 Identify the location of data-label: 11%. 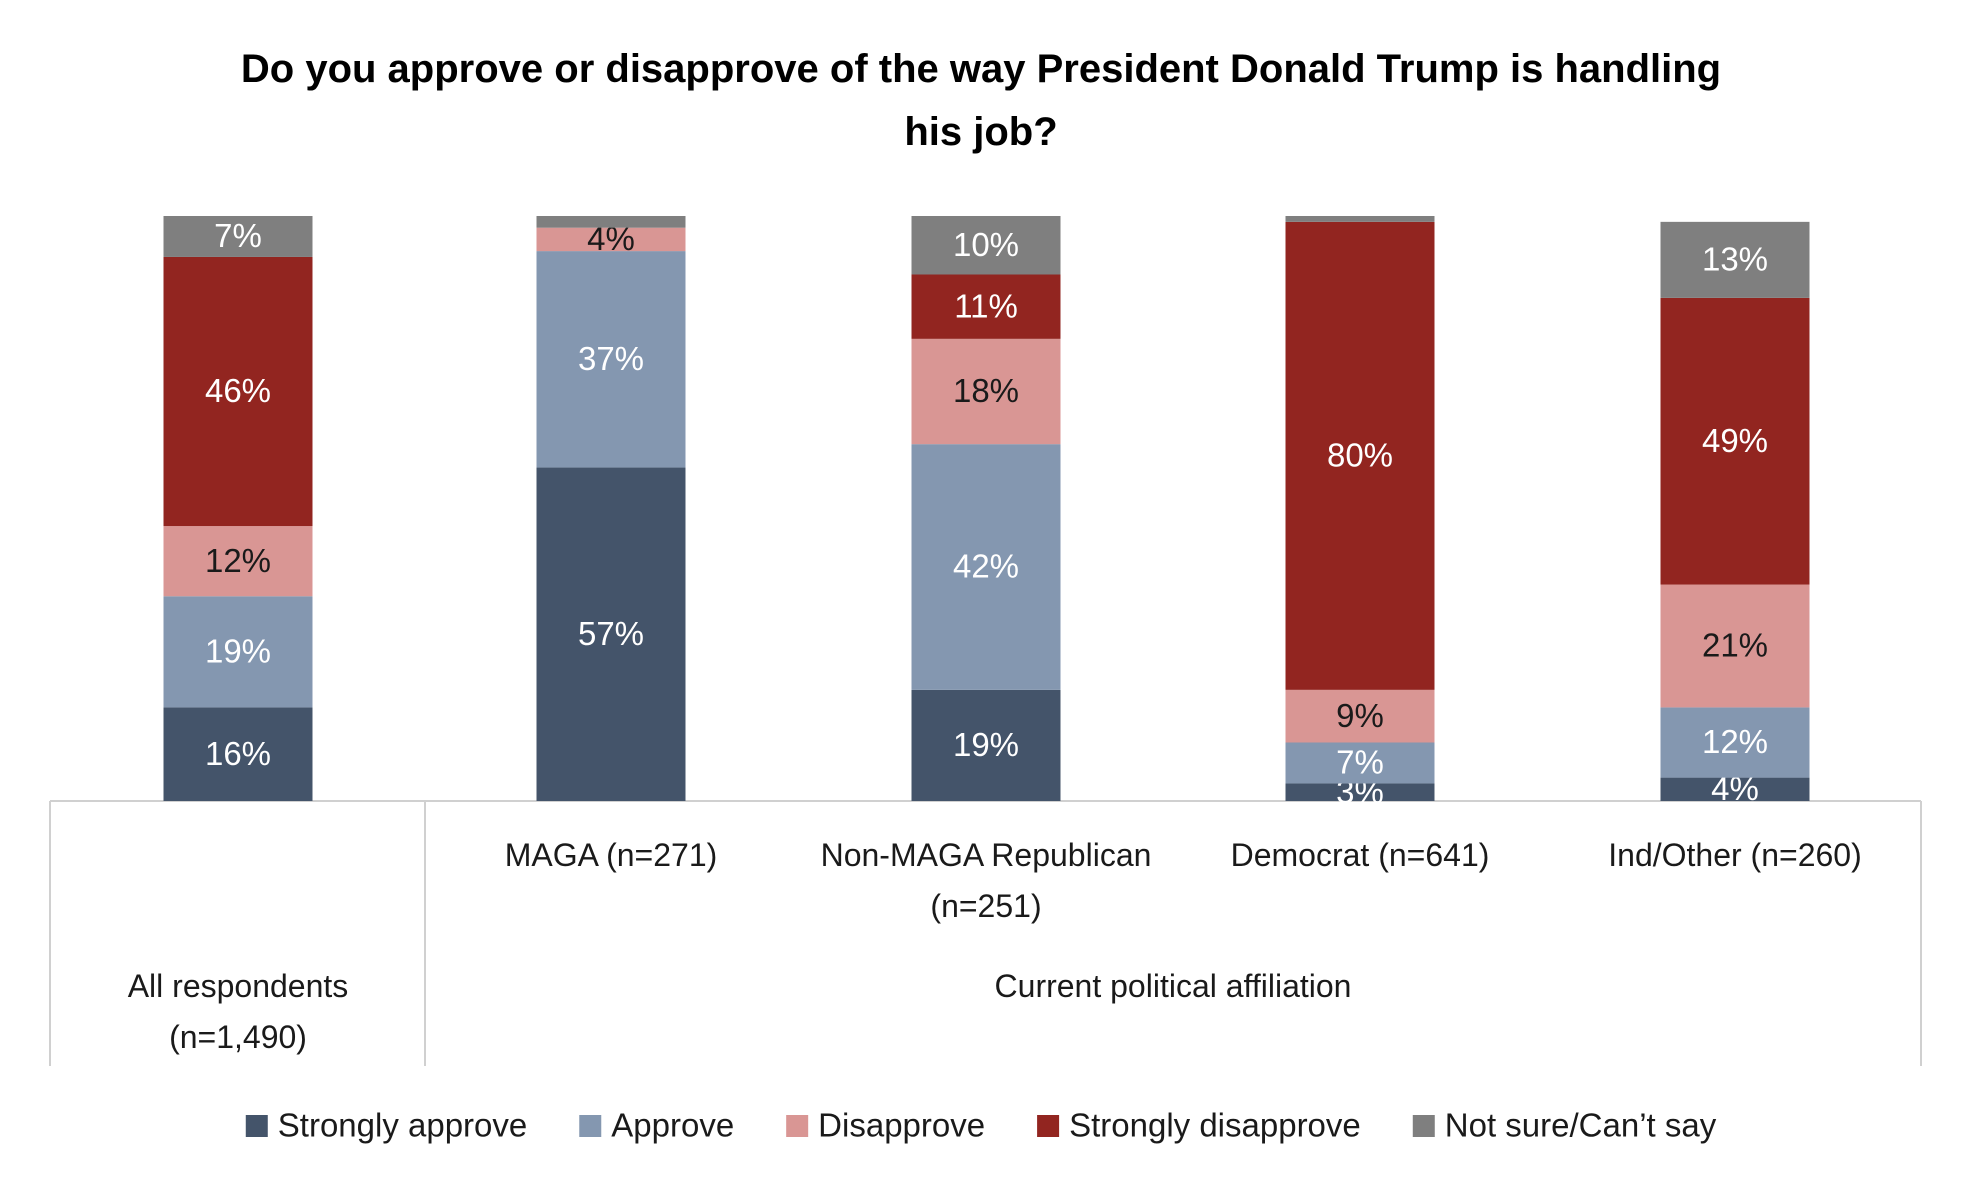
(986, 305).